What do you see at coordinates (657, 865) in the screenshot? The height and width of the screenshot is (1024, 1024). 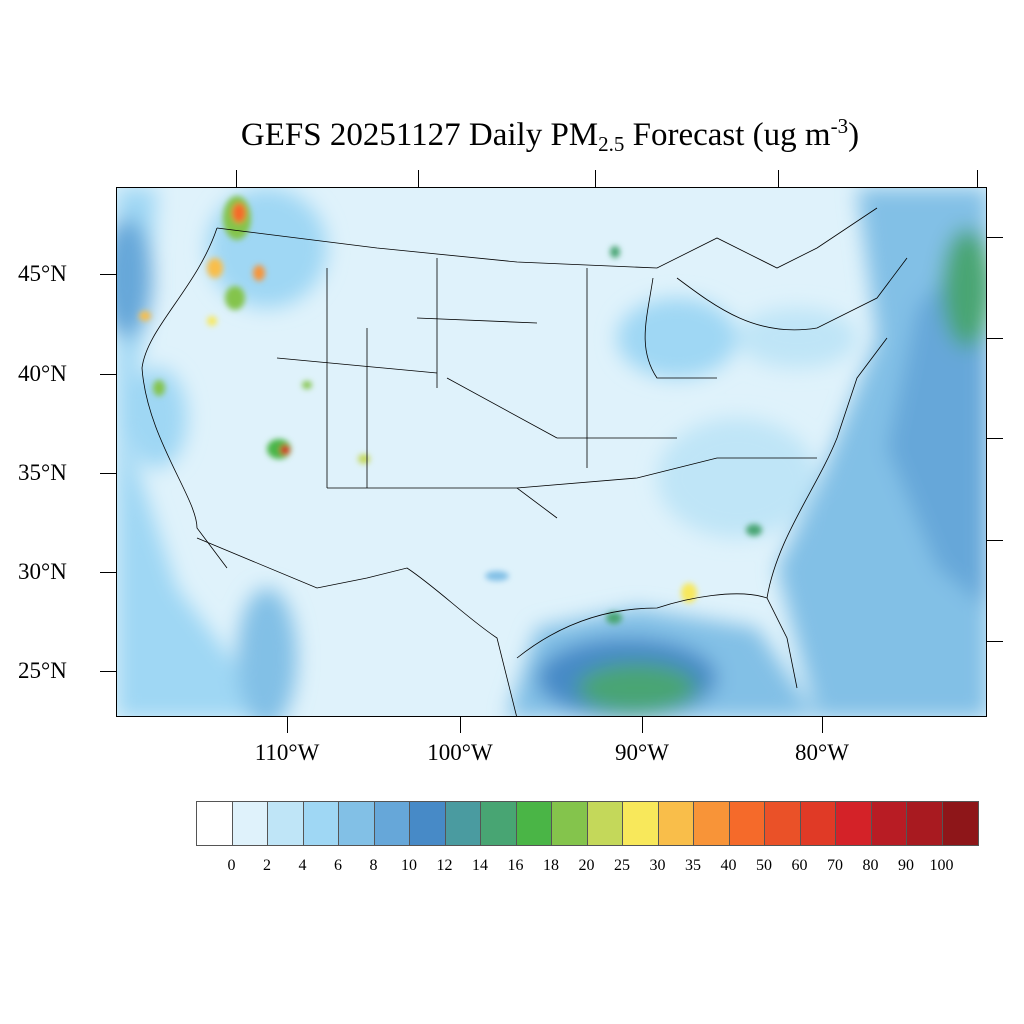 I see `colorbar-label: 30` at bounding box center [657, 865].